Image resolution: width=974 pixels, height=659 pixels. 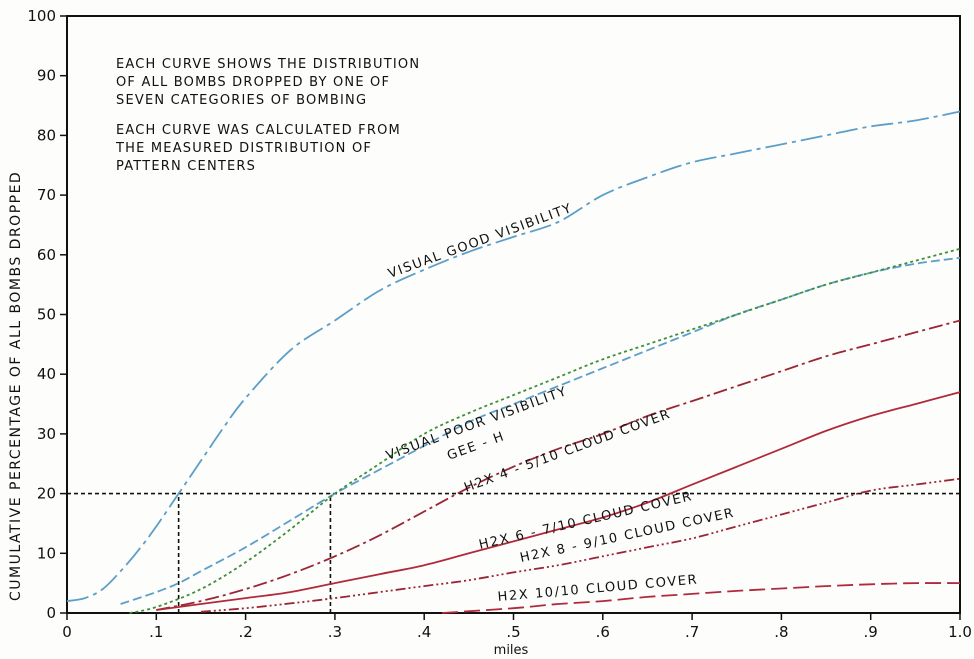 I want to click on x-tick-label: .7, so click(x=692, y=632).